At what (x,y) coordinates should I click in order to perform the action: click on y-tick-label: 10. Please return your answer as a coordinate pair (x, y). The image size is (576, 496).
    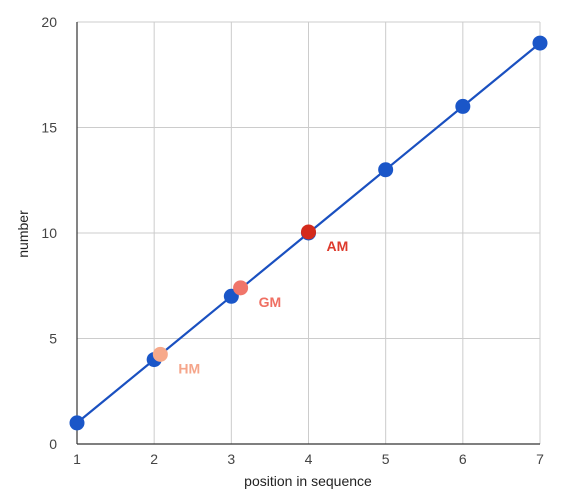
    Looking at the image, I should click on (49, 233).